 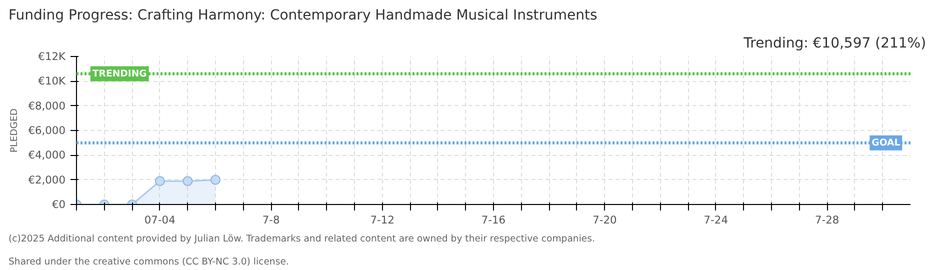 I want to click on chart-subtitle: Trending: €10,597 (211%), so click(x=834, y=44).